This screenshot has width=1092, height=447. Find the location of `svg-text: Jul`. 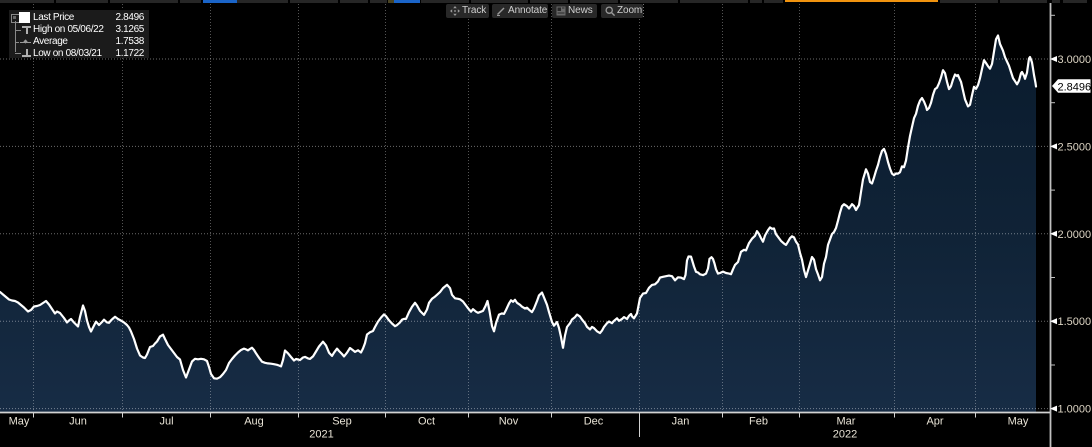

svg-text: Jul is located at coordinates (166, 422).